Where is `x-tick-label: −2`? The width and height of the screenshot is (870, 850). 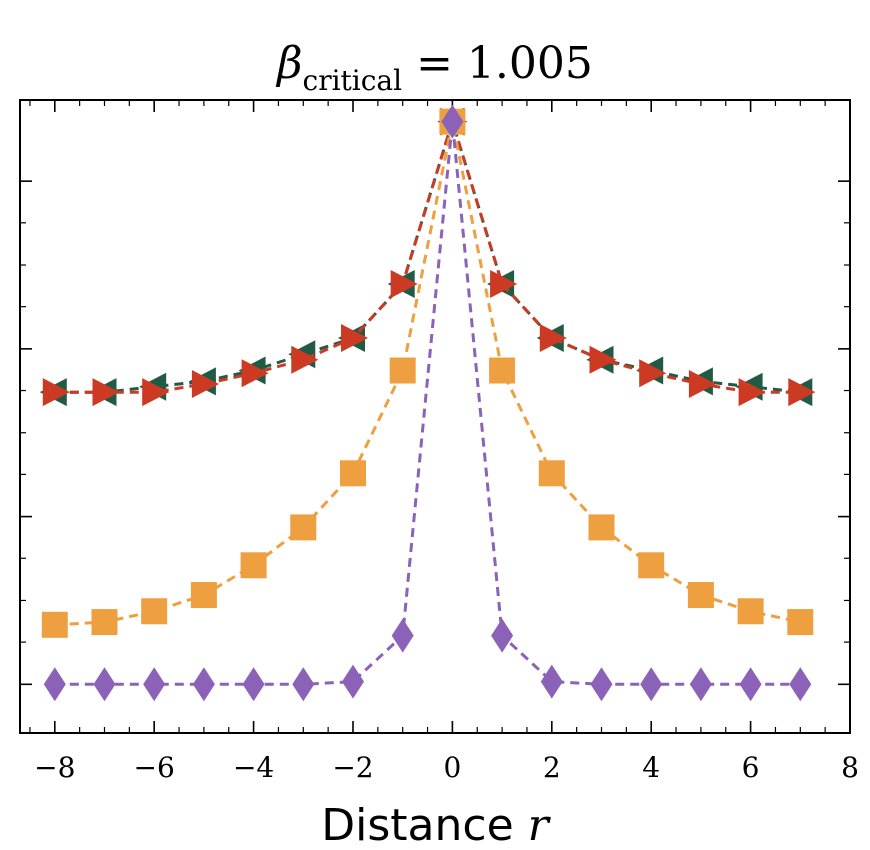
x-tick-label: −2 is located at coordinates (352, 767).